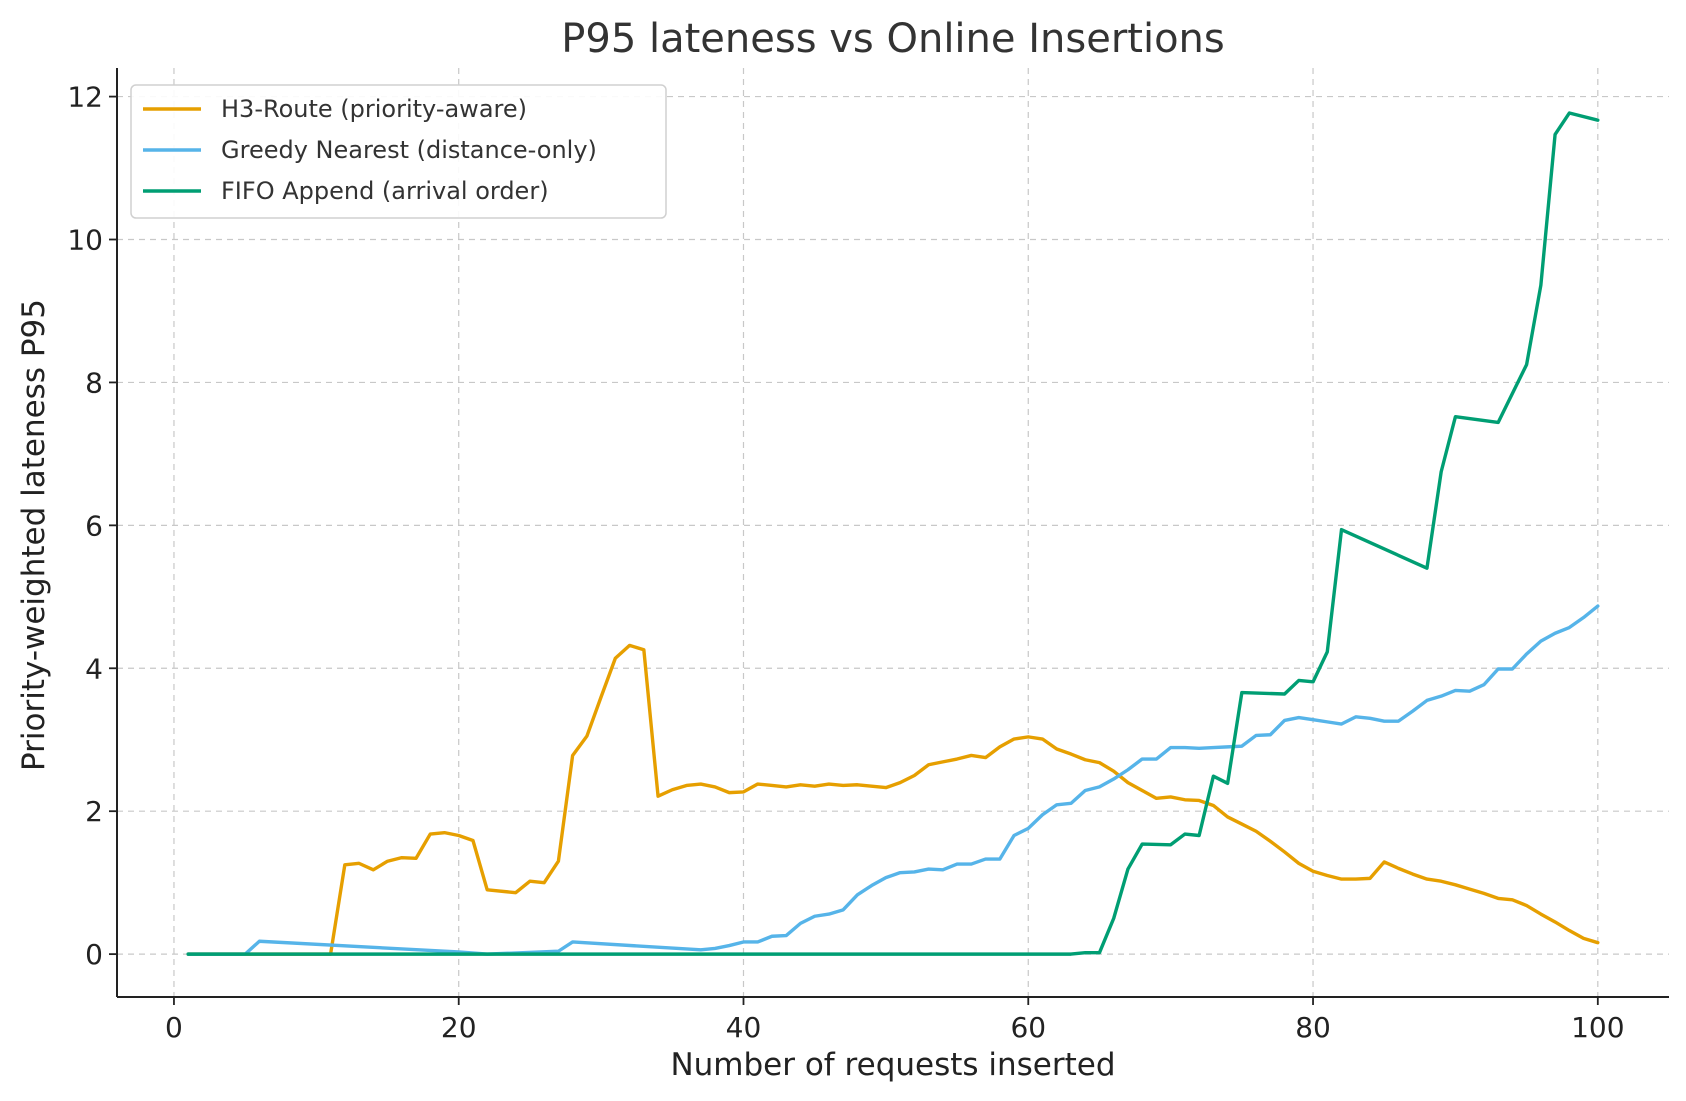 The height and width of the screenshot is (1101, 1686). Describe the element at coordinates (1028, 1027) in the screenshot. I see `x-tick-label: 60` at that location.